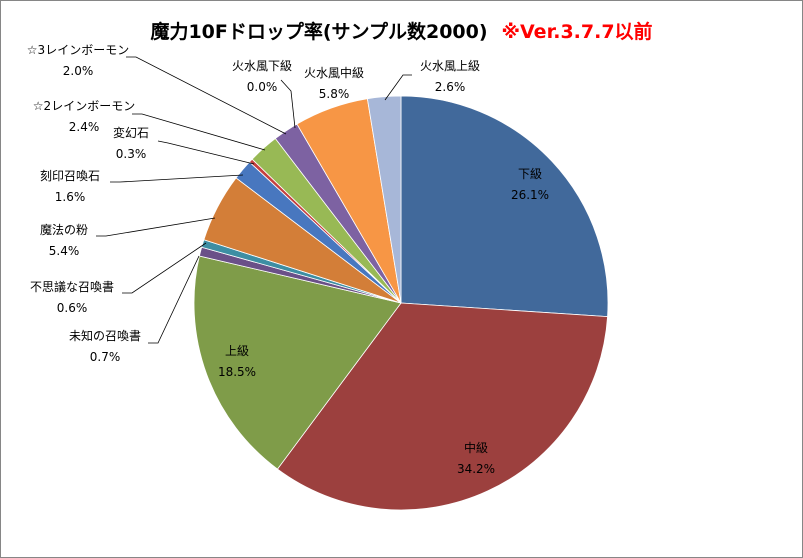 The width and height of the screenshot is (803, 558). Describe the element at coordinates (70, 176) in the screenshot. I see `slice-7-label: 刻印召喚石` at that location.